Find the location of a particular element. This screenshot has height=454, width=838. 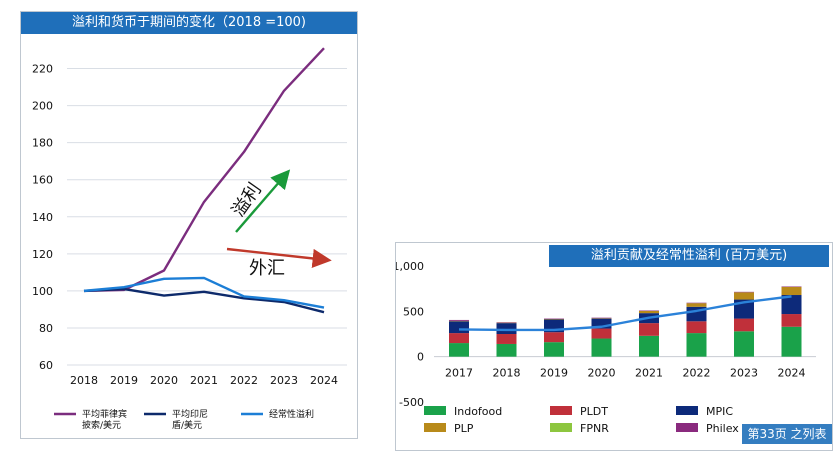

y-tick-label: 1,000 is located at coordinates (410, 266).